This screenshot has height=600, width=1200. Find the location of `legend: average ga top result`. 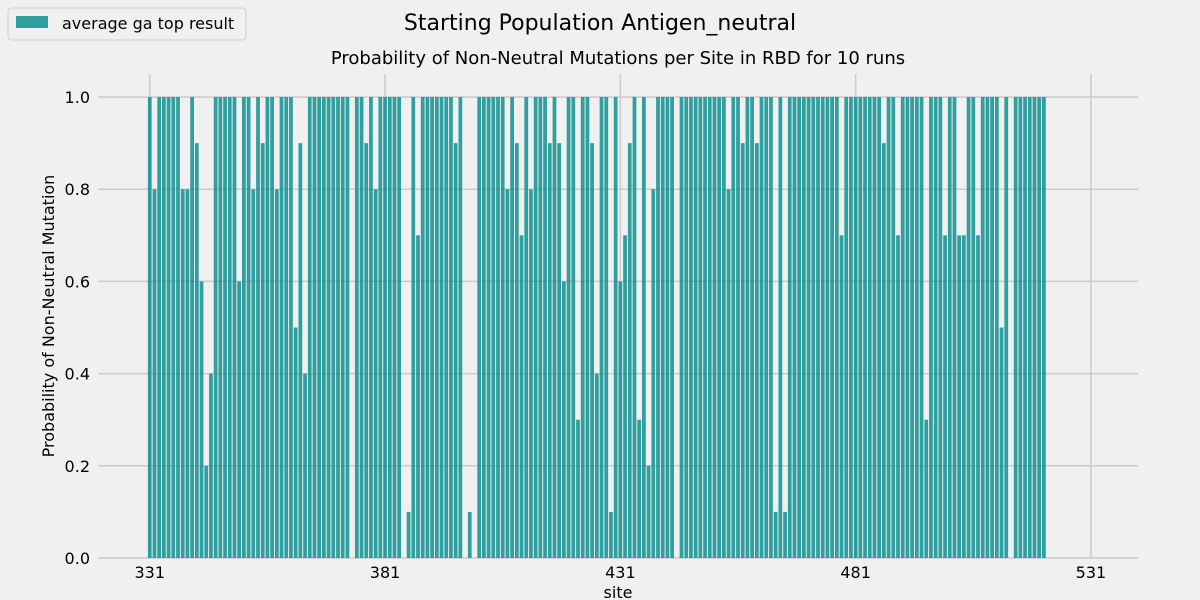

legend: average ga top result is located at coordinates (127, 24).